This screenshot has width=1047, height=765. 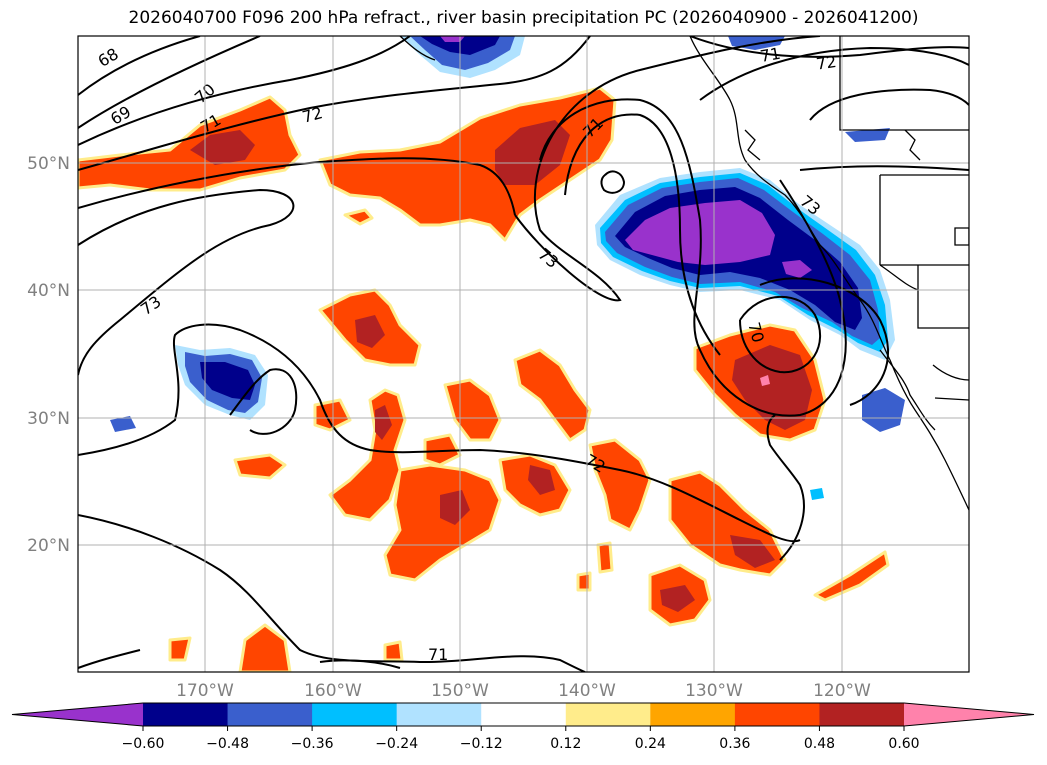 What do you see at coordinates (650, 744) in the screenshot?
I see `colorbar-tick-label: 0.24` at bounding box center [650, 744].